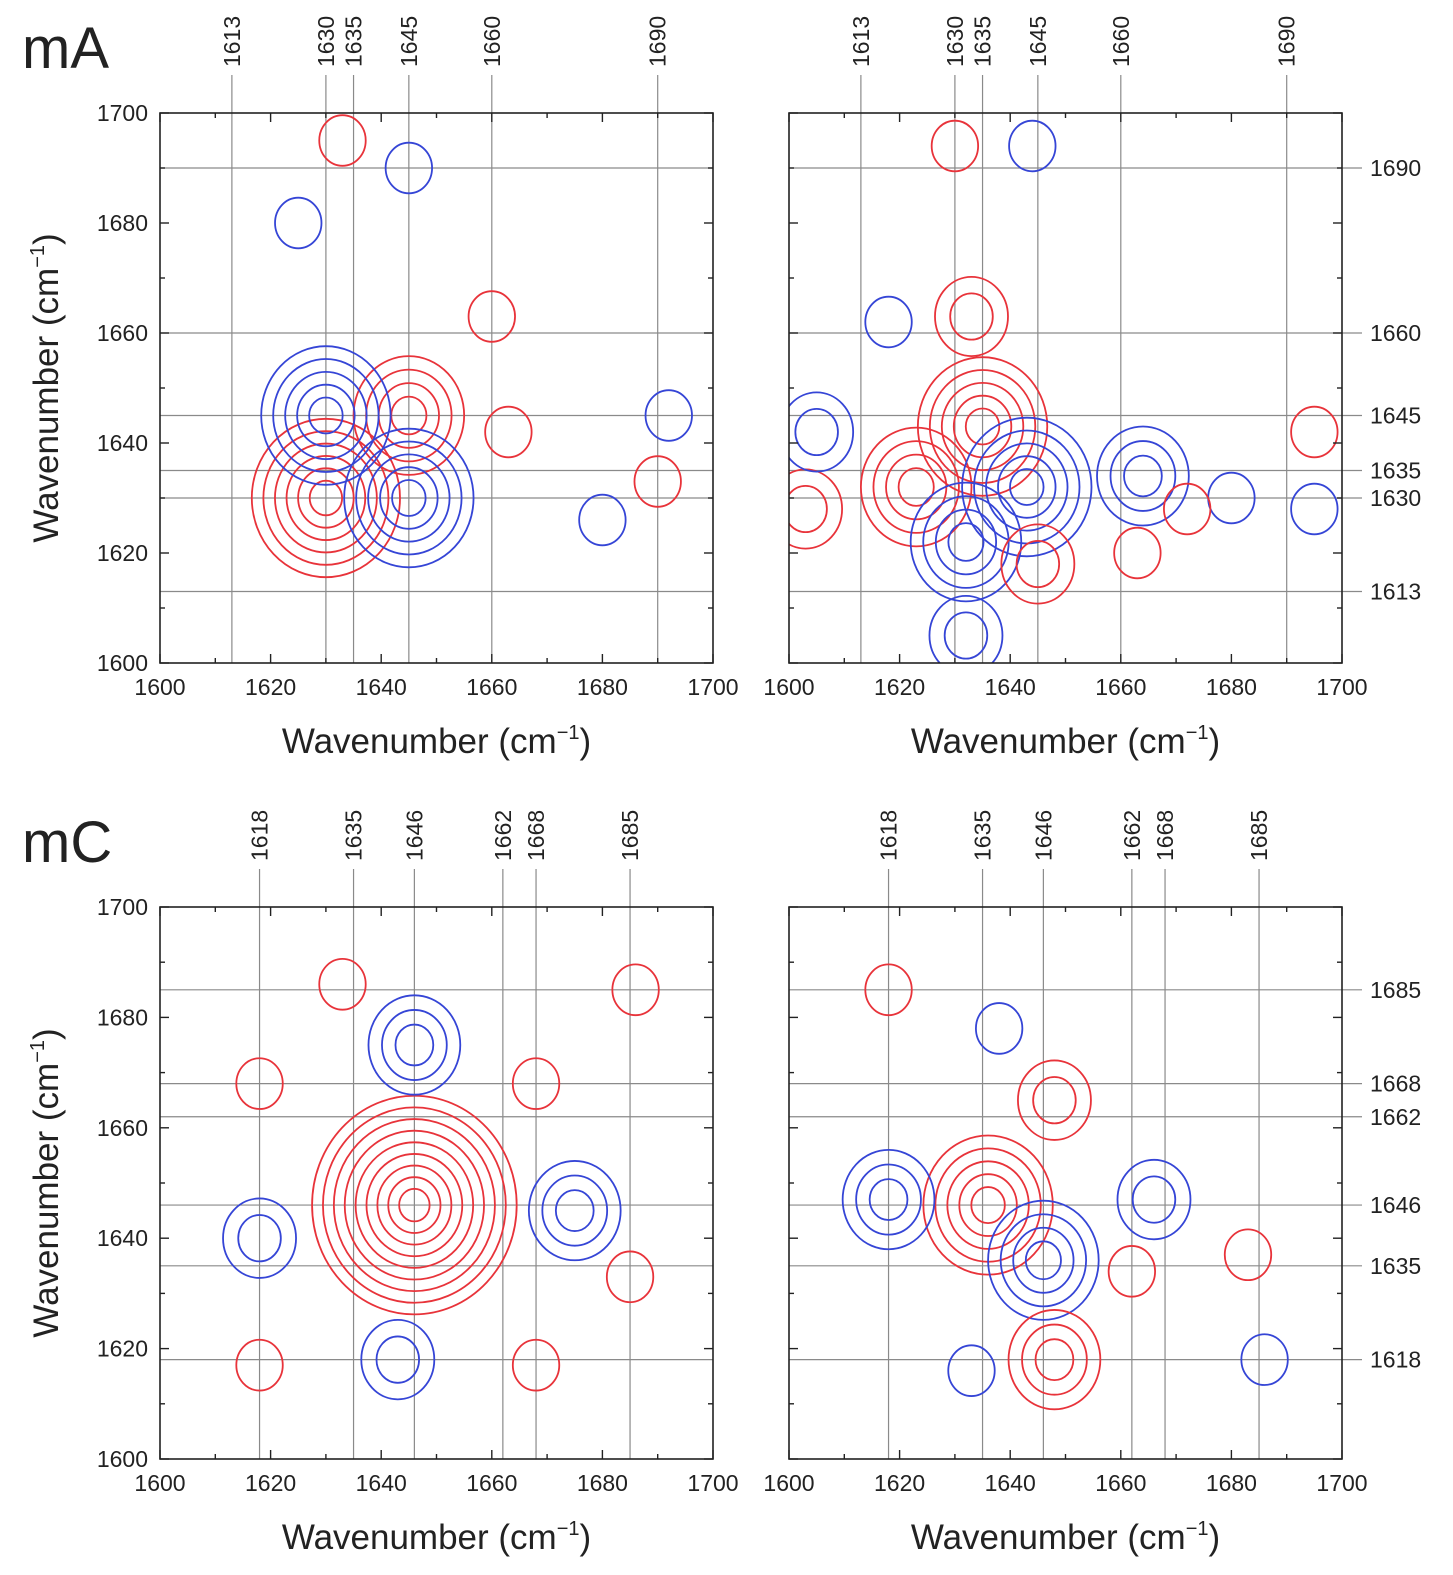  I want to click on top-peak-label: 1668, so click(1165, 835).